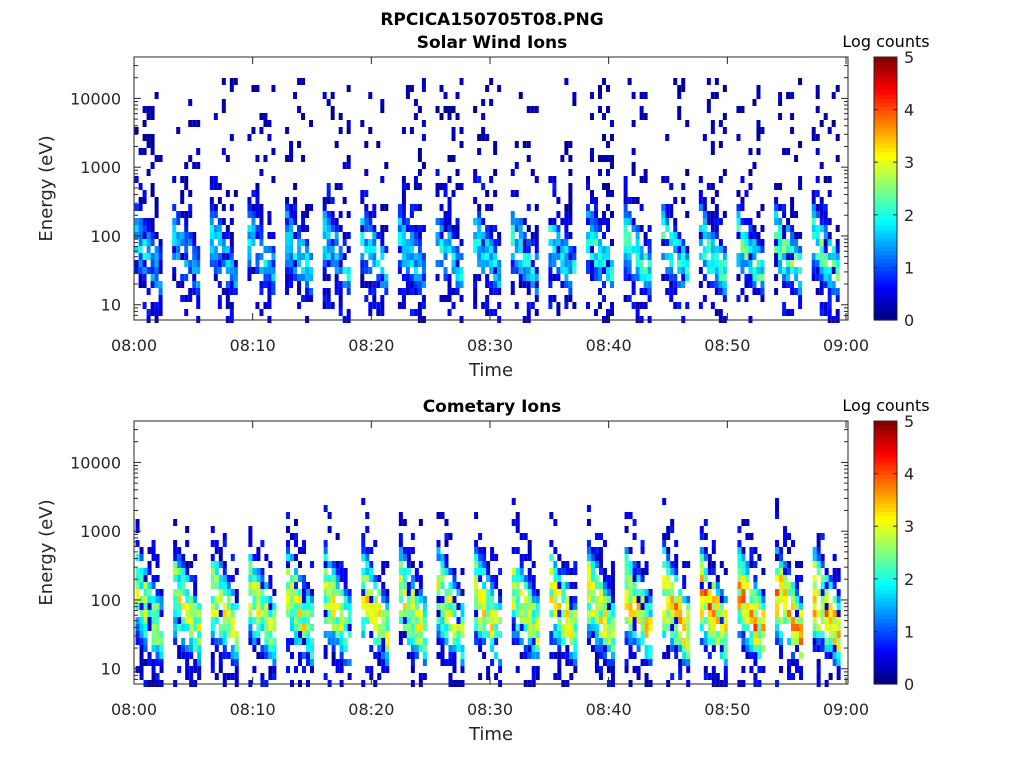 Image resolution: width=1024 pixels, height=768 pixels. What do you see at coordinates (909, 684) in the screenshot?
I see `panel2-colorbar-tick-label: 0` at bounding box center [909, 684].